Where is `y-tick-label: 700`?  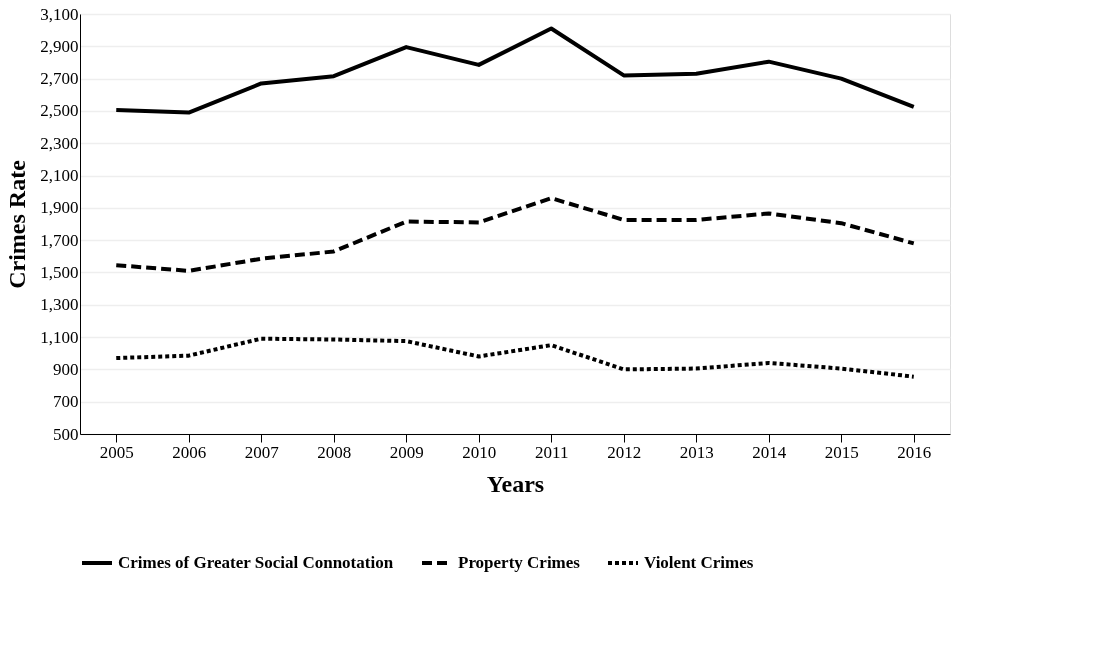 y-tick-label: 700 is located at coordinates (66, 402).